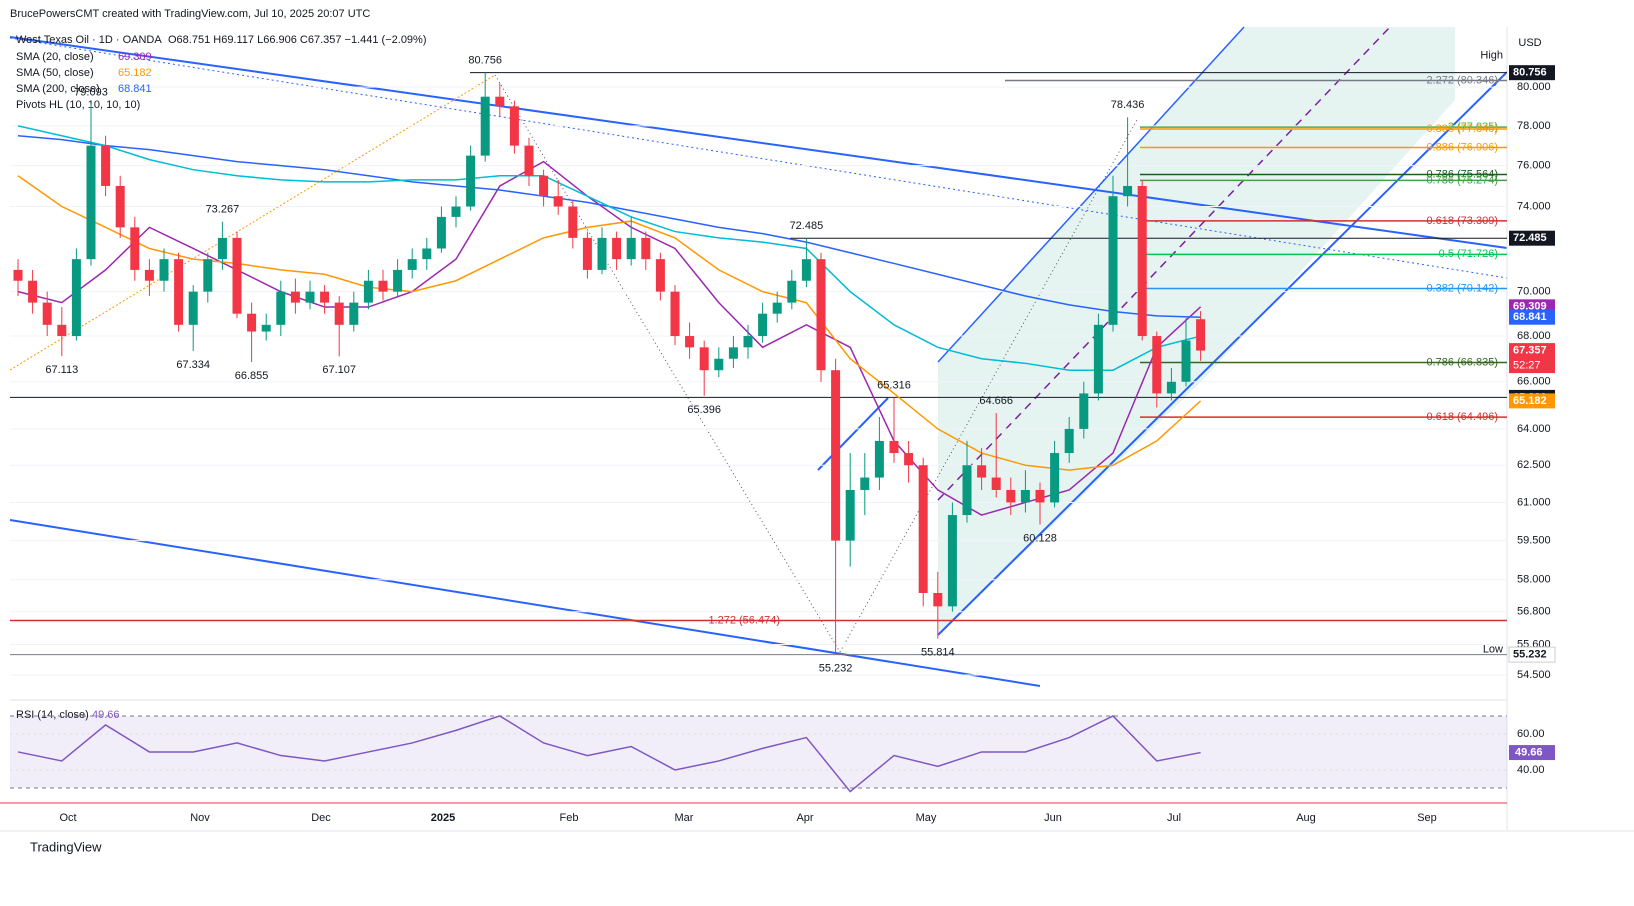 The width and height of the screenshot is (1634, 906). Describe the element at coordinates (55, 73) in the screenshot. I see `legend-name: SMA (50, close)` at that location.